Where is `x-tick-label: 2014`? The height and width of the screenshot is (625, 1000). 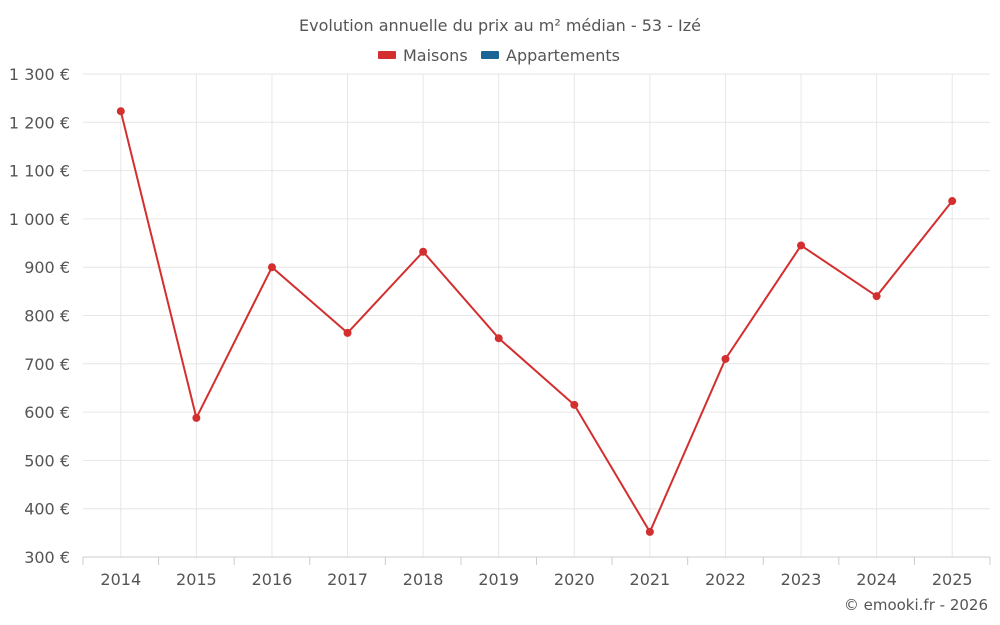
x-tick-label: 2014 is located at coordinates (120, 579).